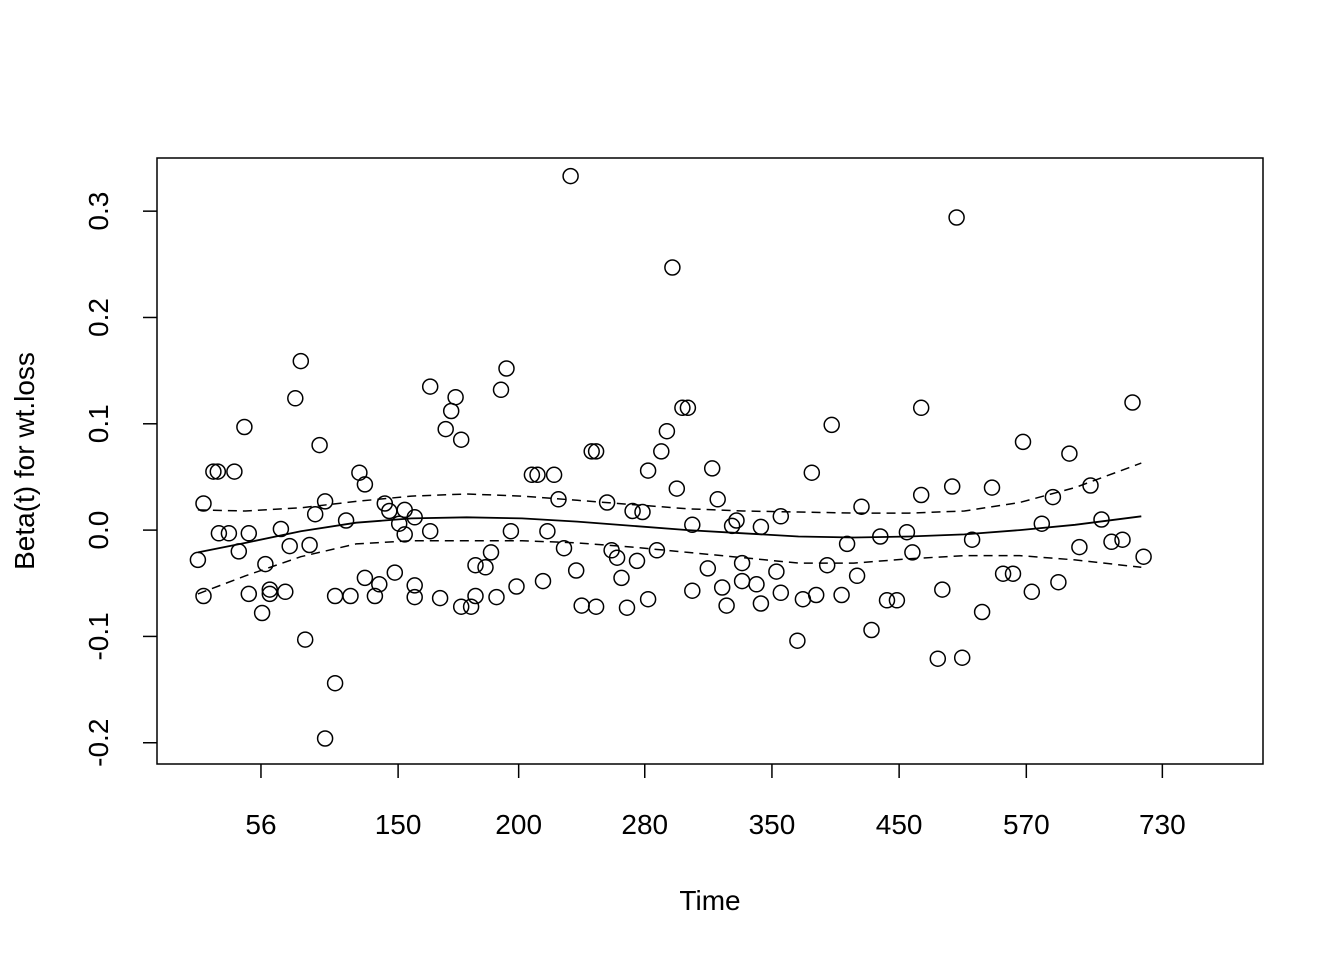  What do you see at coordinates (98, 530) in the screenshot?
I see `y-tick-label: 0.0` at bounding box center [98, 530].